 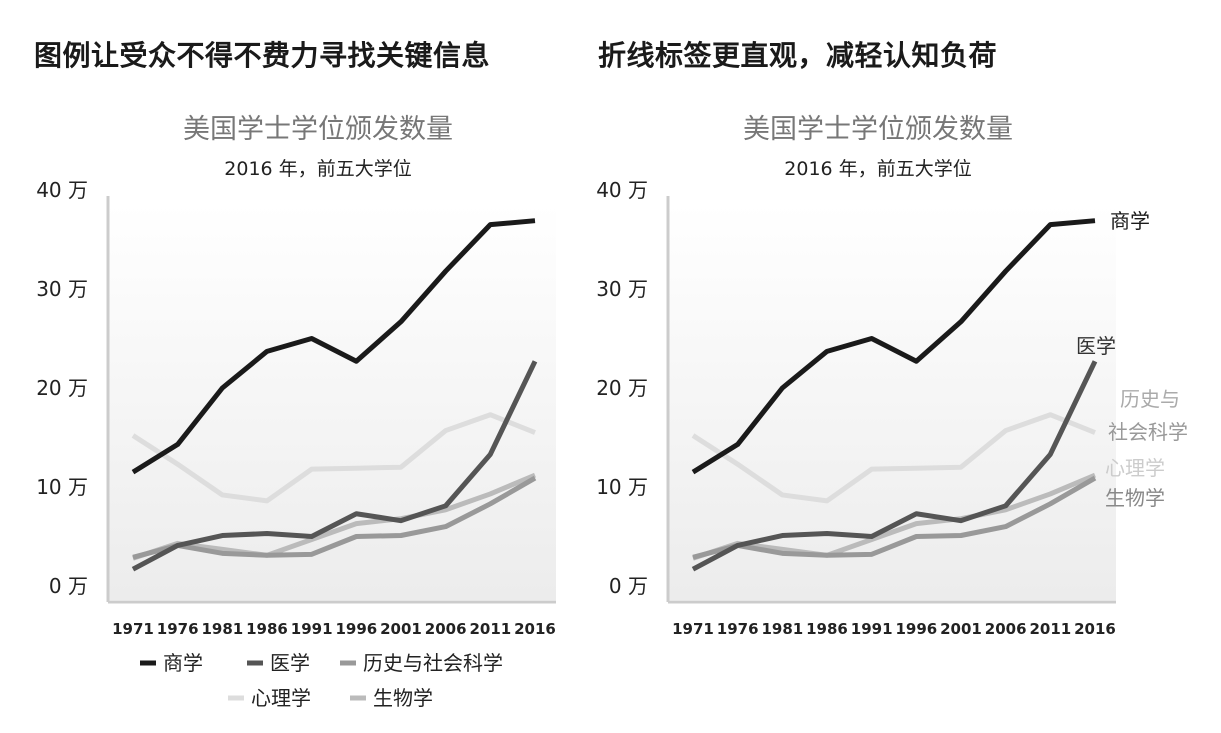 I want to click on legend-label: 心理学, so click(x=281, y=698).